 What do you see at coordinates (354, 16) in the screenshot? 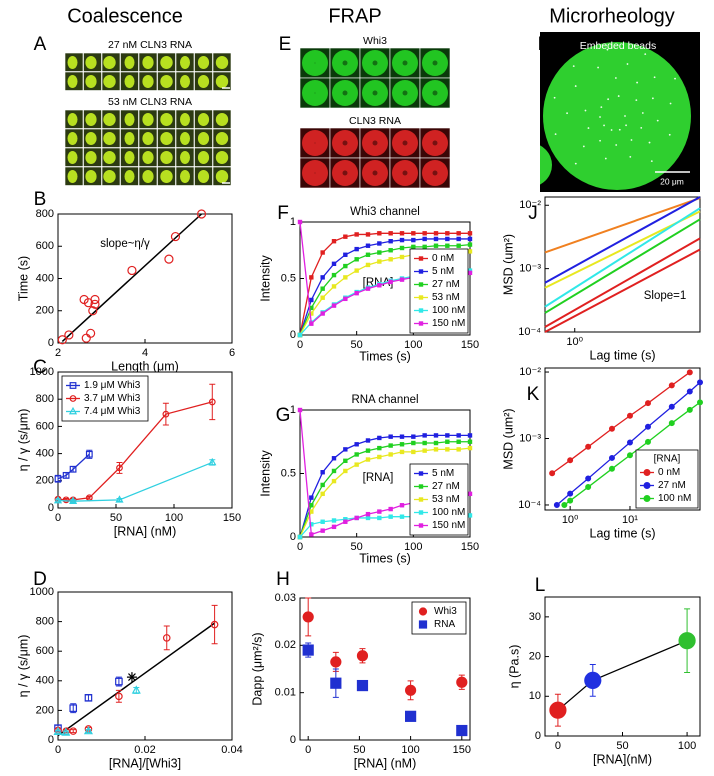
I see `column-header: FRAP` at bounding box center [354, 16].